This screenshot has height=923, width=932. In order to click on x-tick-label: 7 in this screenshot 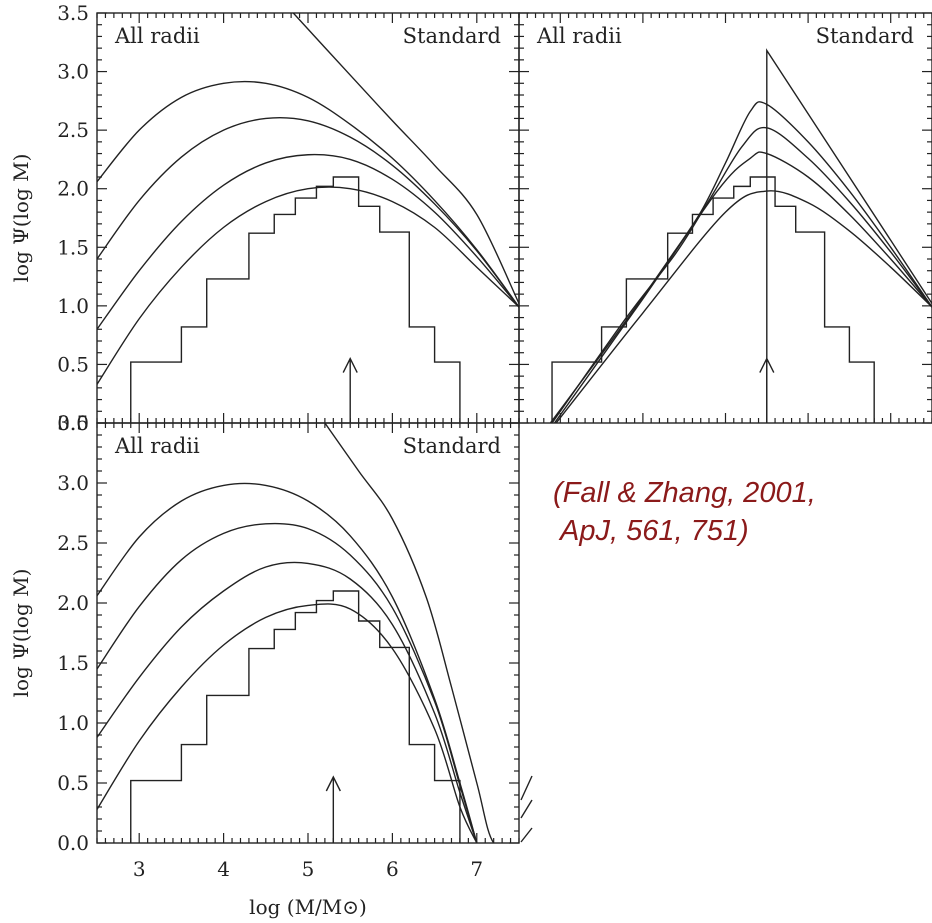, I will do `click(476, 869)`.